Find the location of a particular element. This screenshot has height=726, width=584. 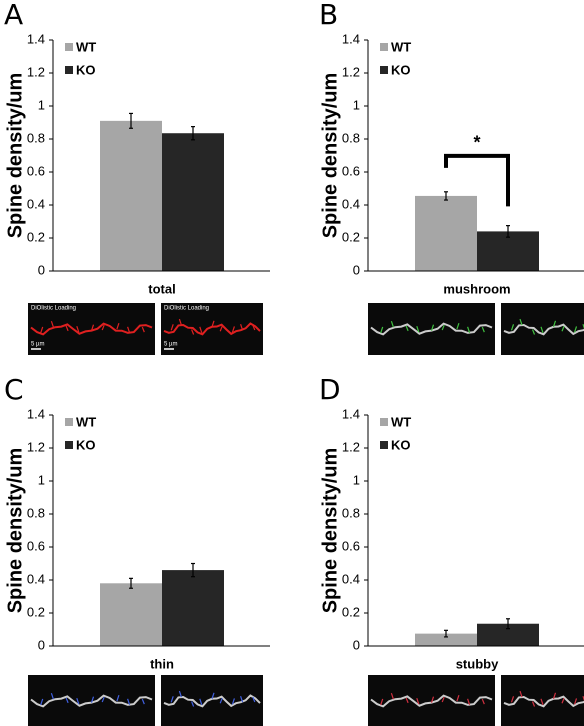

image-title: DiOlistic Loading is located at coordinates (186, 309).